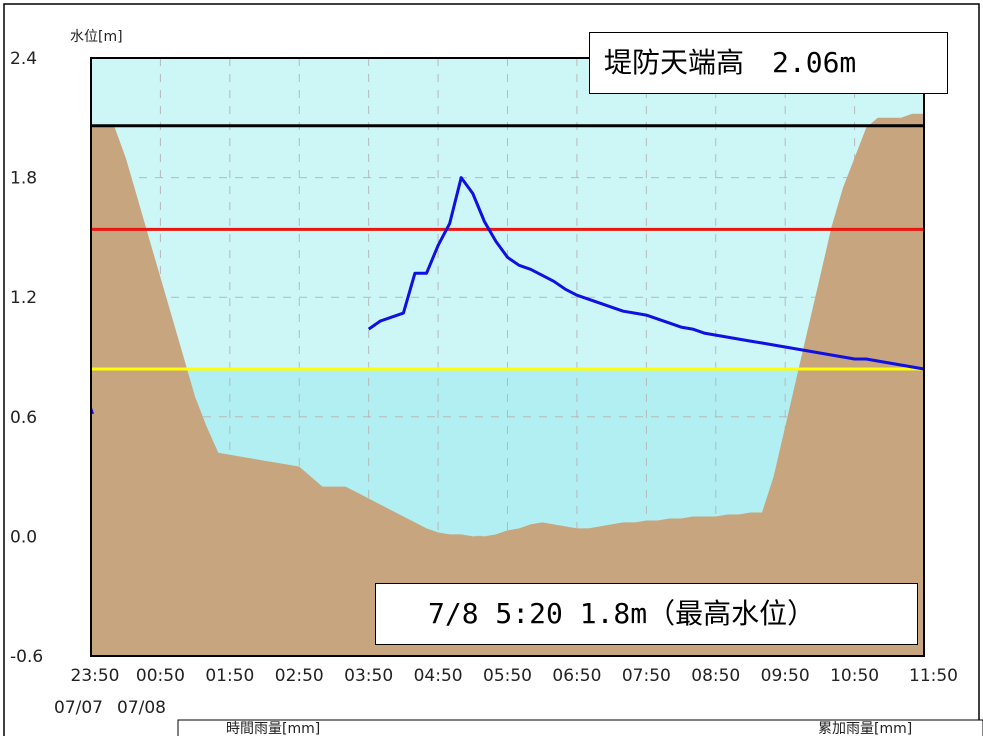 The image size is (983, 738). Describe the element at coordinates (507, 676) in the screenshot. I see `x-tick-label: 05:50` at that location.